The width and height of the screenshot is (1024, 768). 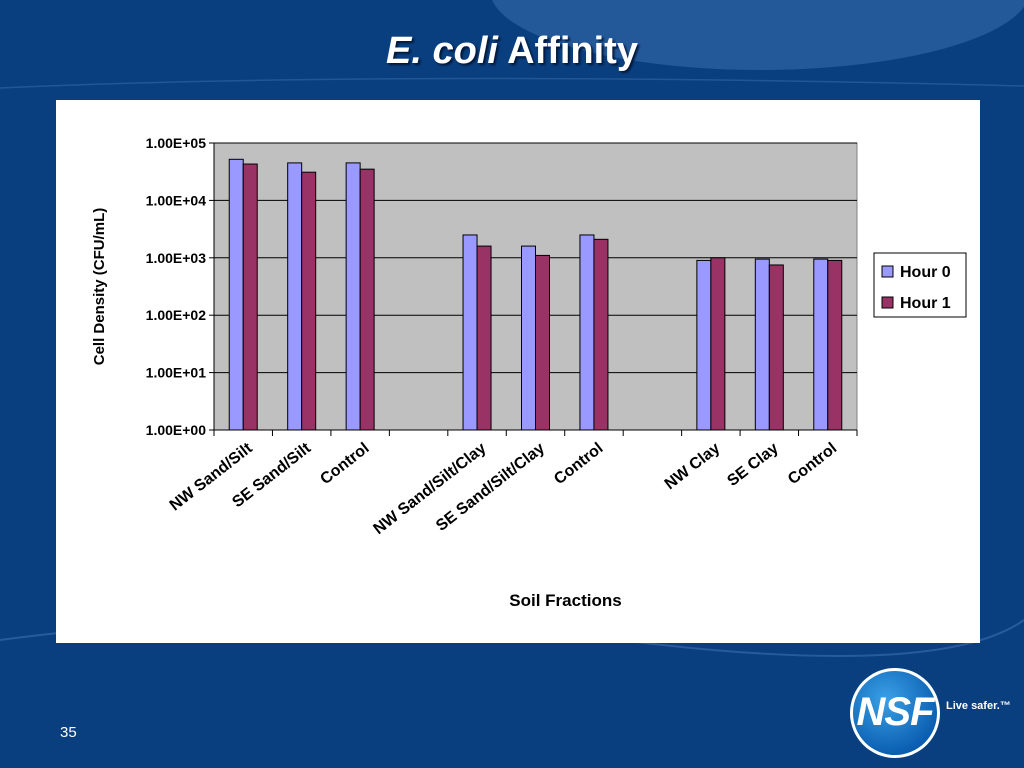 I want to click on y-tick-label: 1.00E+03, so click(x=176, y=258).